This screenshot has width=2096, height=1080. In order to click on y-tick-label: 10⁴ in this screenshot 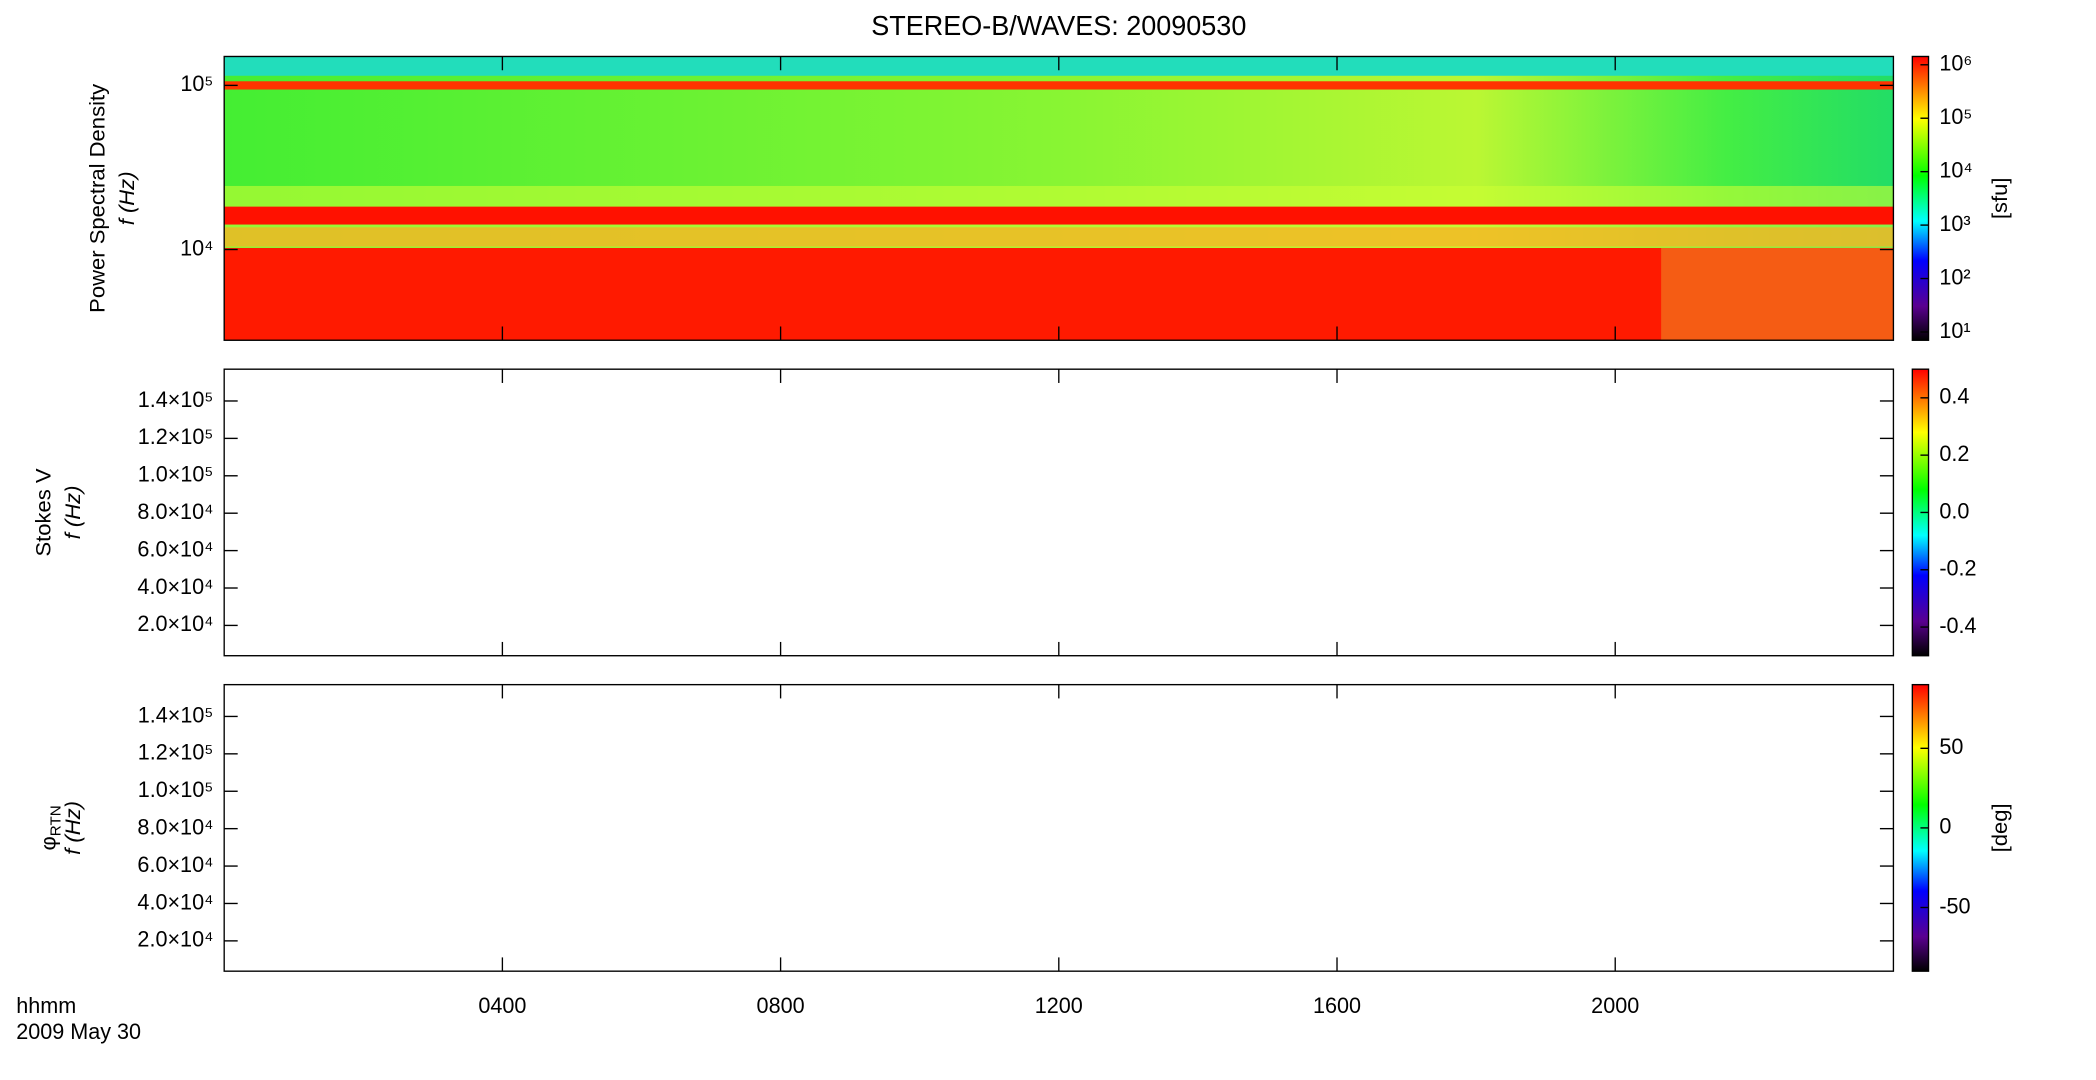, I will do `click(196, 247)`.